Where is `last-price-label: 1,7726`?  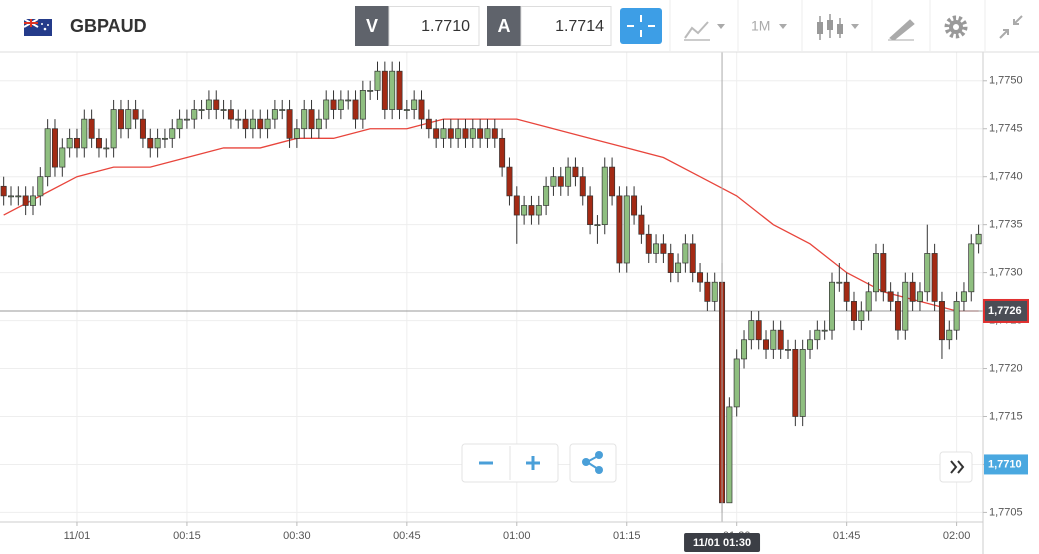 last-price-label: 1,7726 is located at coordinates (1005, 311).